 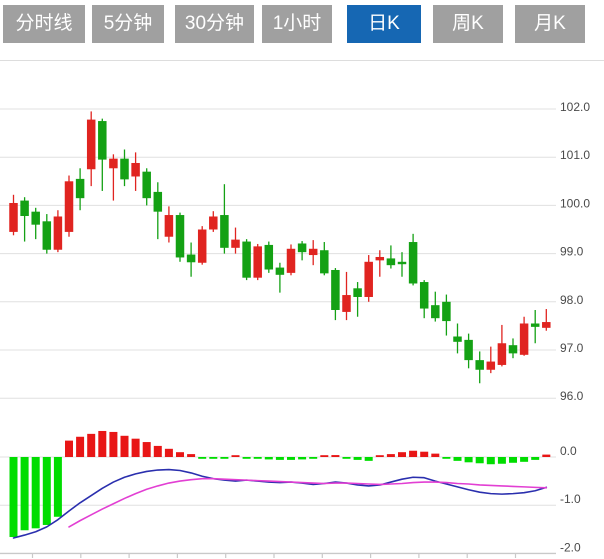 What do you see at coordinates (214, 24) in the screenshot?
I see `tab-30min: 30分钟` at bounding box center [214, 24].